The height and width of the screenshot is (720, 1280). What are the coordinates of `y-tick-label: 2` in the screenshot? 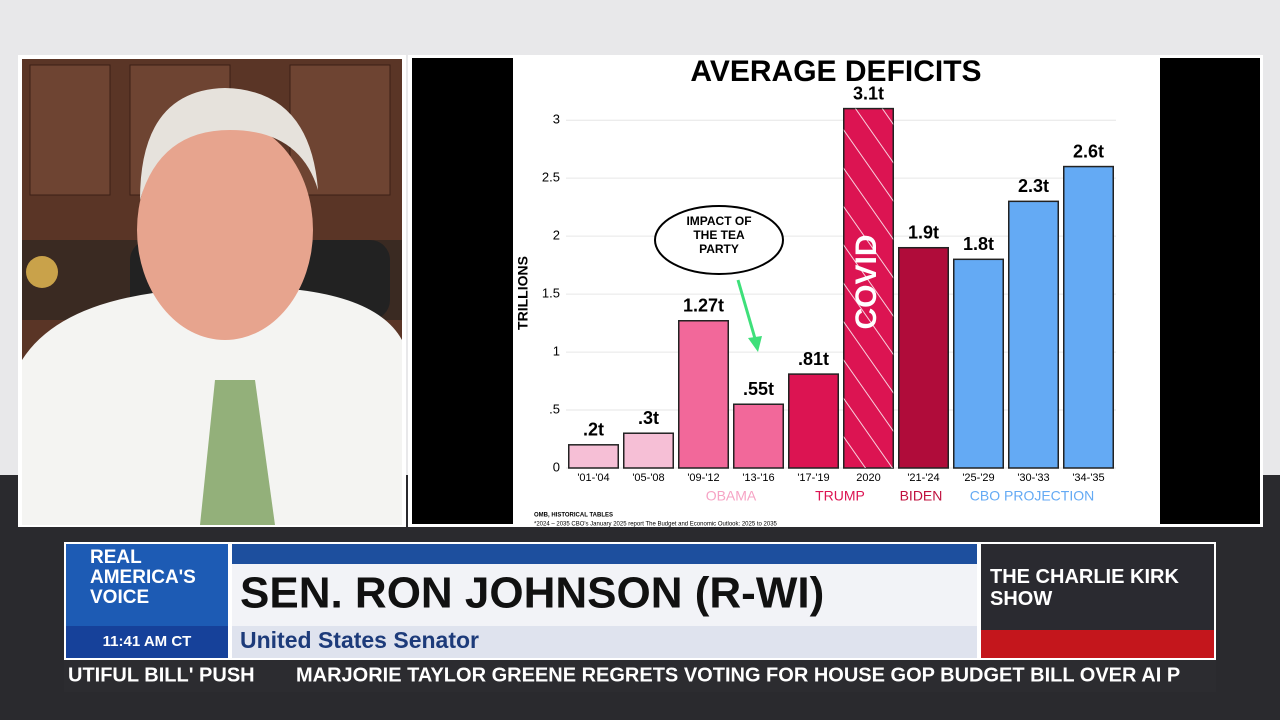 It's located at (556, 235).